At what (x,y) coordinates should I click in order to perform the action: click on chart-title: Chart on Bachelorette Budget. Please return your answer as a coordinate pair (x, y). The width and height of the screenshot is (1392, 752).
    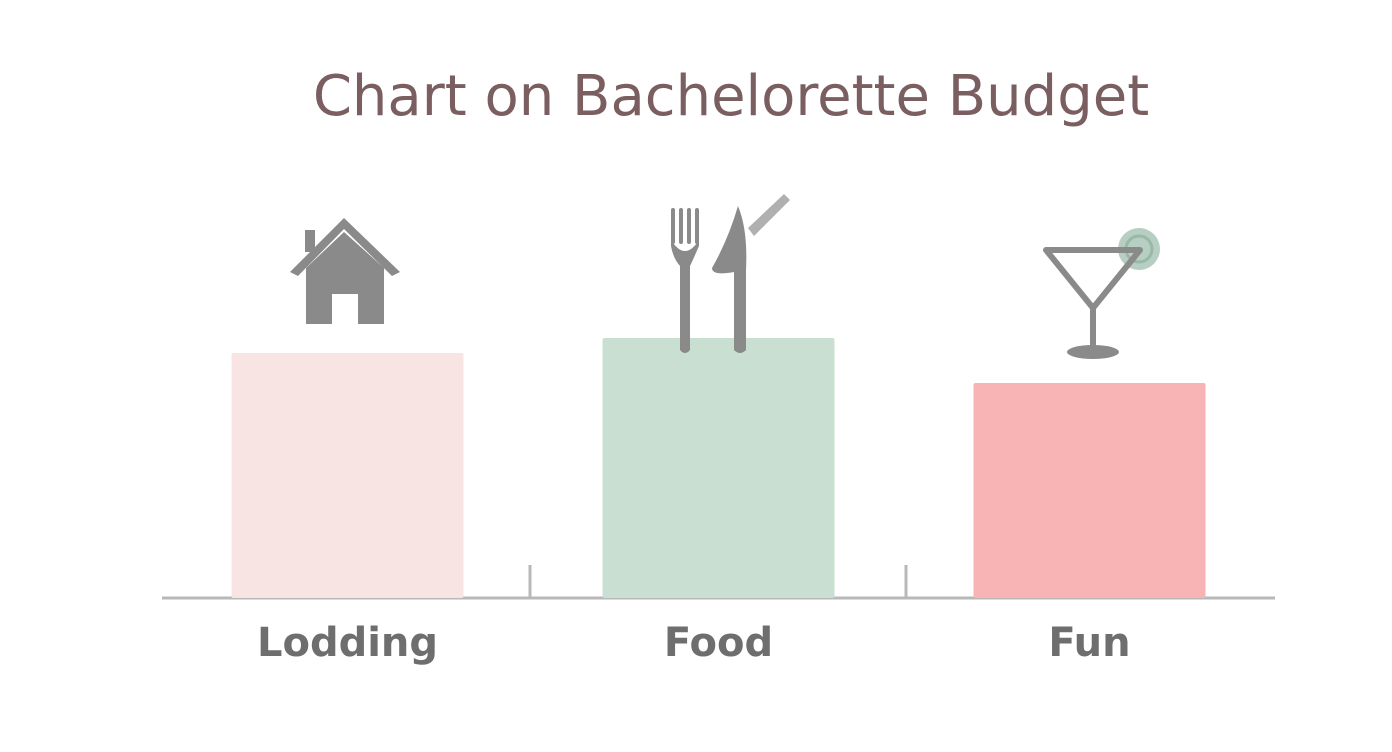
    Looking at the image, I should click on (731, 96).